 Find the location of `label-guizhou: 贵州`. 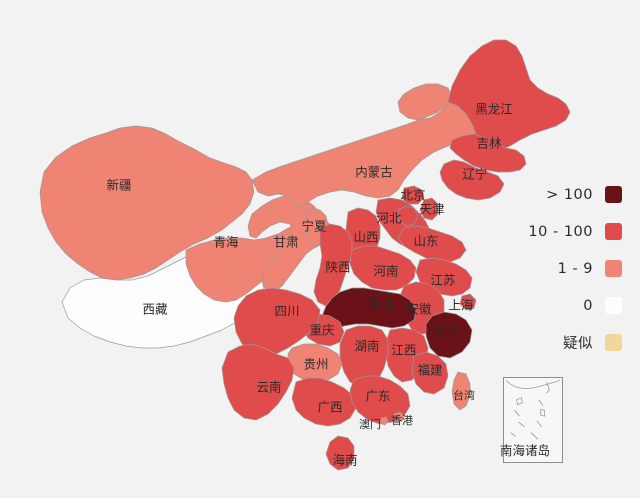

label-guizhou: 贵州 is located at coordinates (315, 364).